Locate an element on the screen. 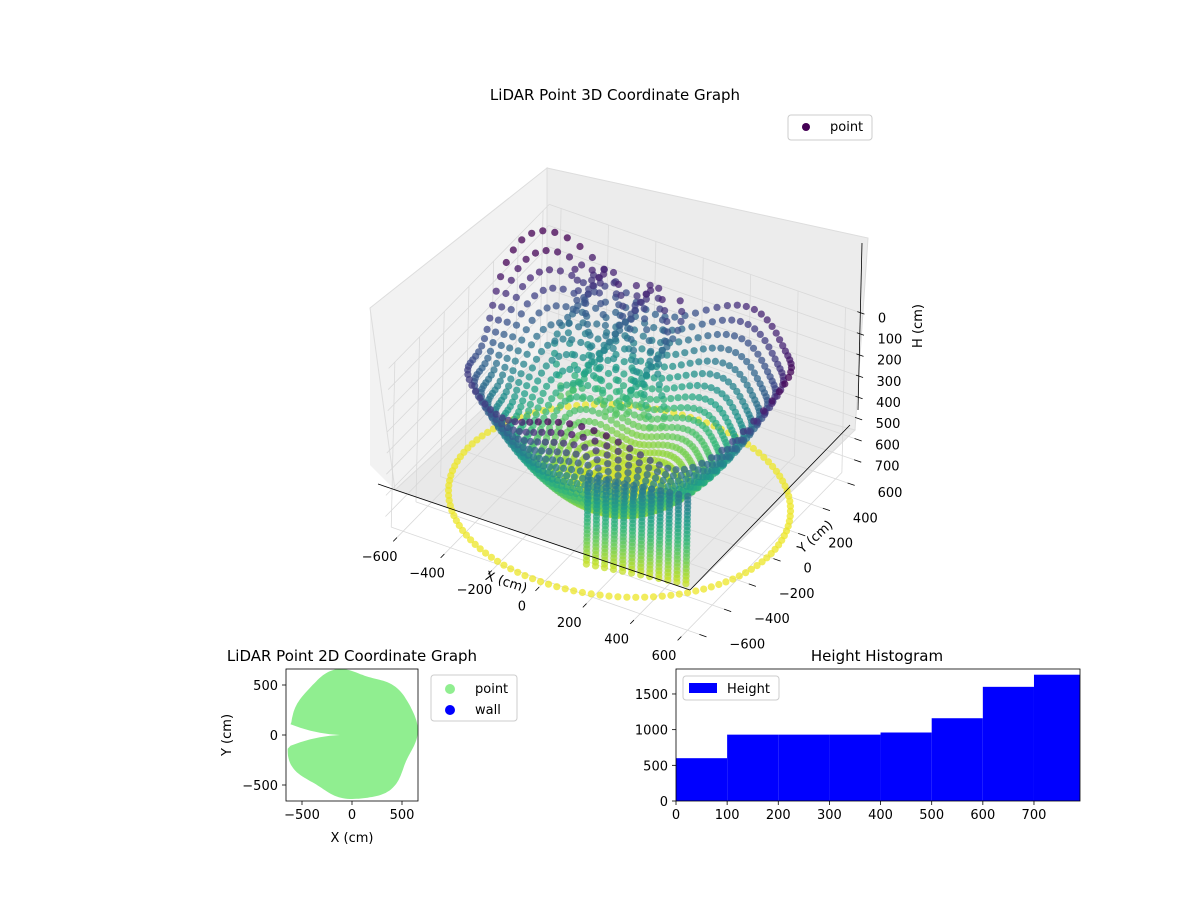 The width and height of the screenshot is (1200, 900). x-tick-label-3d: 200 is located at coordinates (569, 623).